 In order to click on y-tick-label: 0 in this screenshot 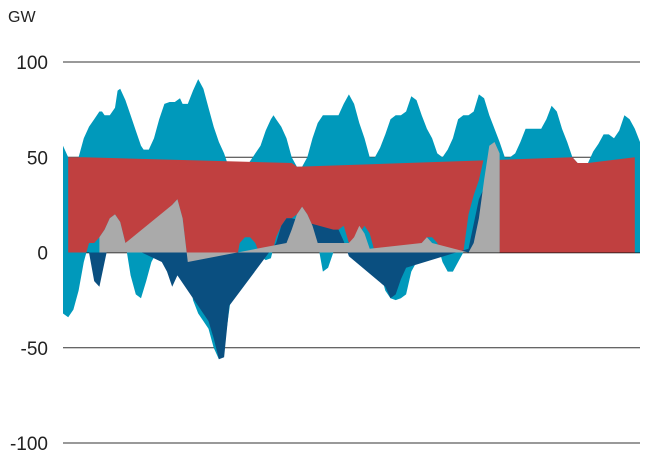, I will do `click(42, 254)`.